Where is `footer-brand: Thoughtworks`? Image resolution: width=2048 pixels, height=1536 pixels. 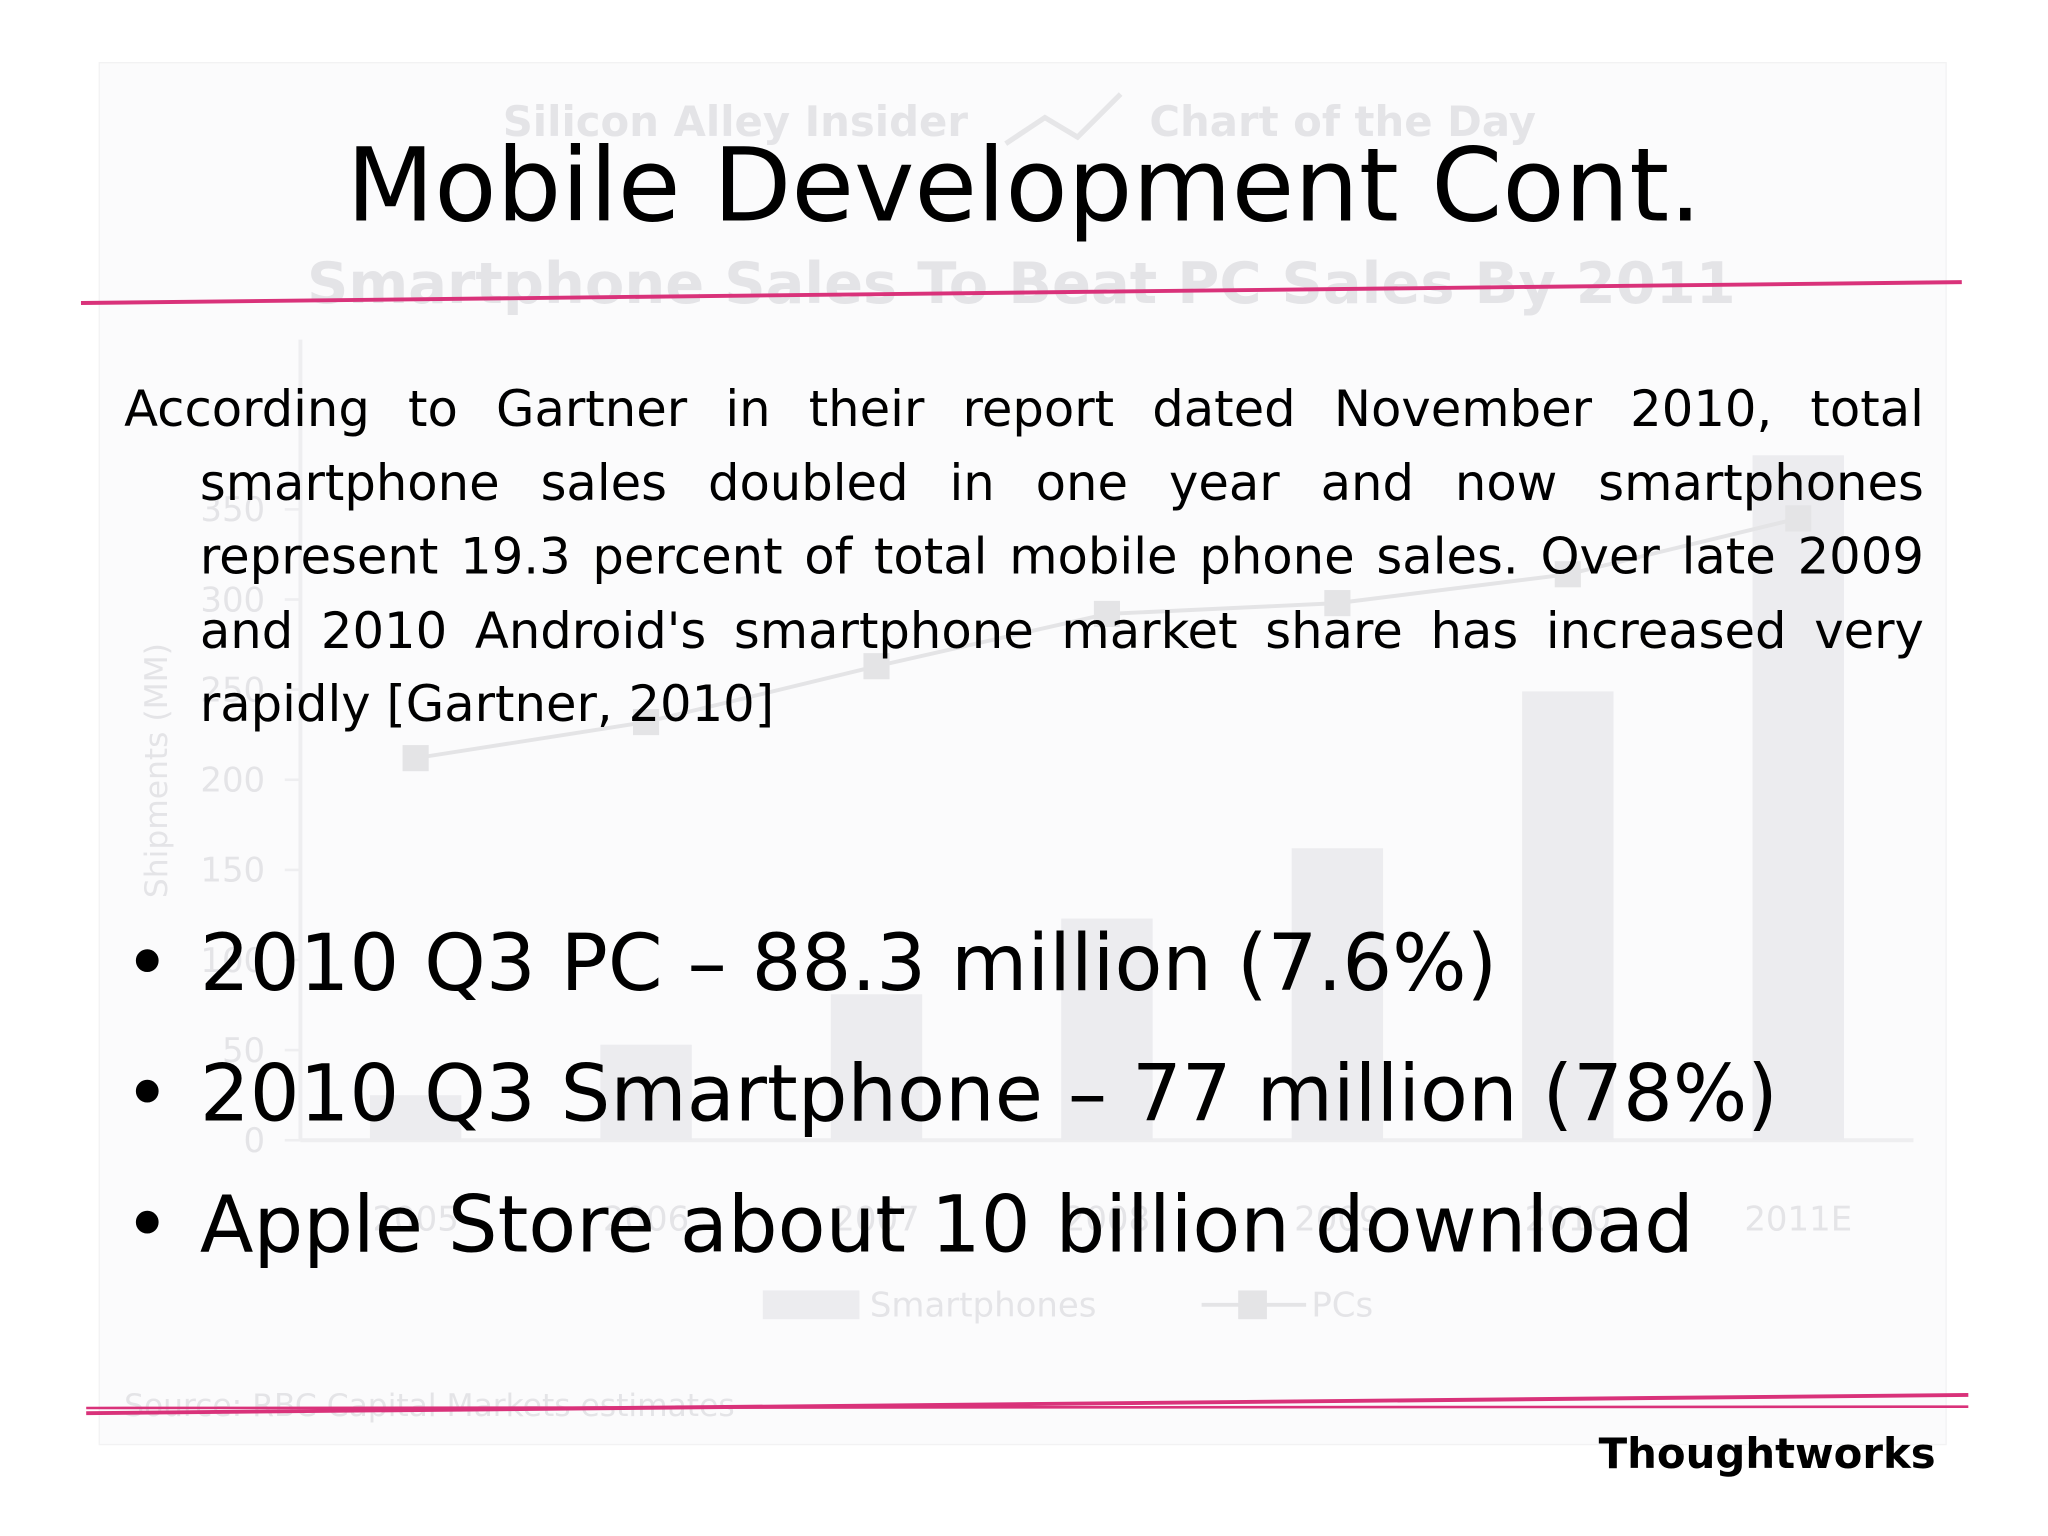 footer-brand: Thoughtworks is located at coordinates (1767, 1453).